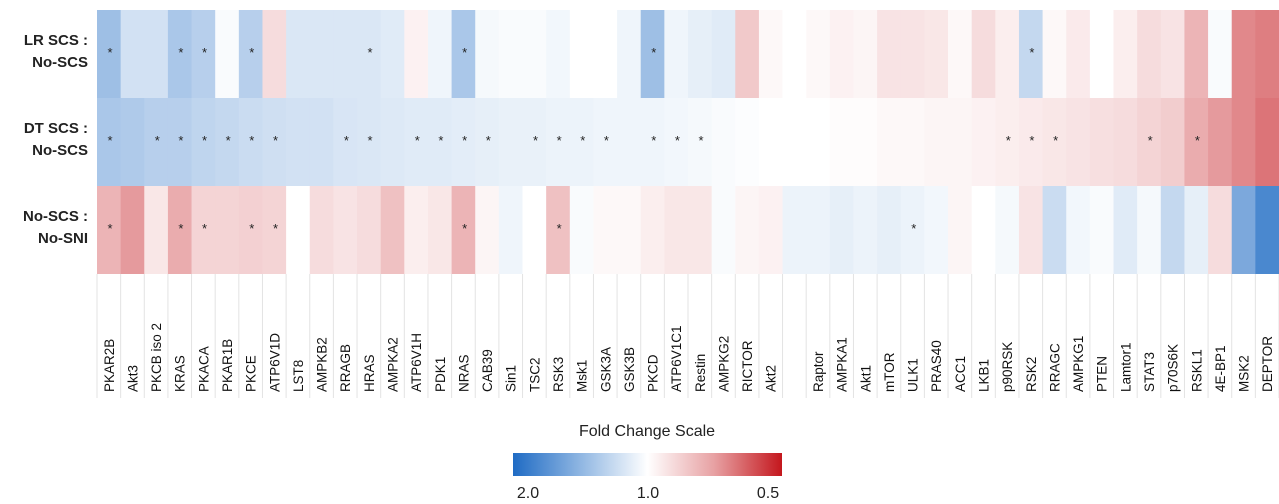 This screenshot has height=504, width=1279. Describe the element at coordinates (653, 373) in the screenshot. I see `column-label: PKCD` at that location.